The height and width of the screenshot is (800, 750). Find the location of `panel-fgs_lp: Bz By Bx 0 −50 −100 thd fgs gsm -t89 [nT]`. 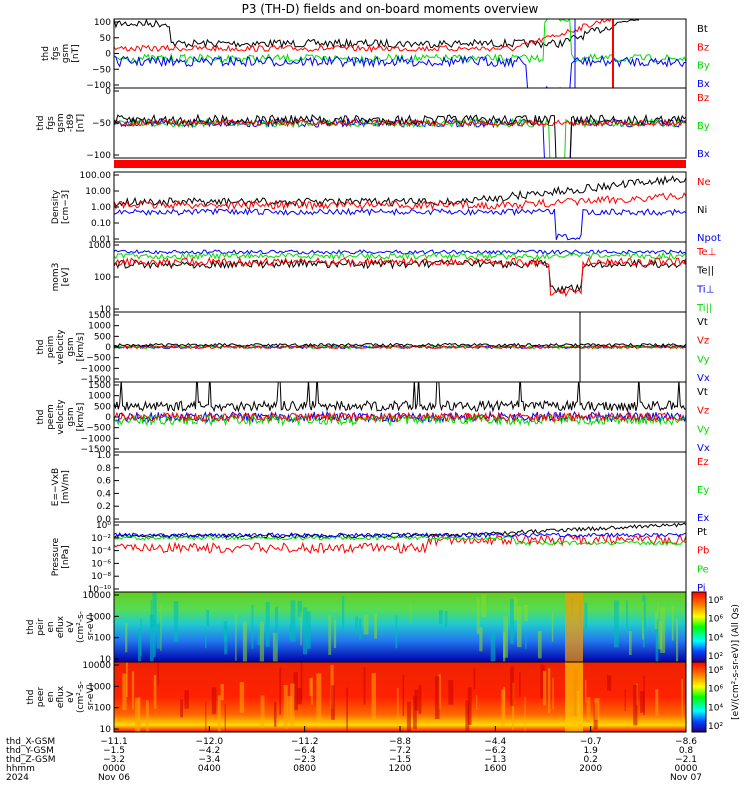

panel-fgs_lp: Bz By Bx 0 −50 −100 thd fgs gsm -t89 [nT] is located at coordinates (373, 124).